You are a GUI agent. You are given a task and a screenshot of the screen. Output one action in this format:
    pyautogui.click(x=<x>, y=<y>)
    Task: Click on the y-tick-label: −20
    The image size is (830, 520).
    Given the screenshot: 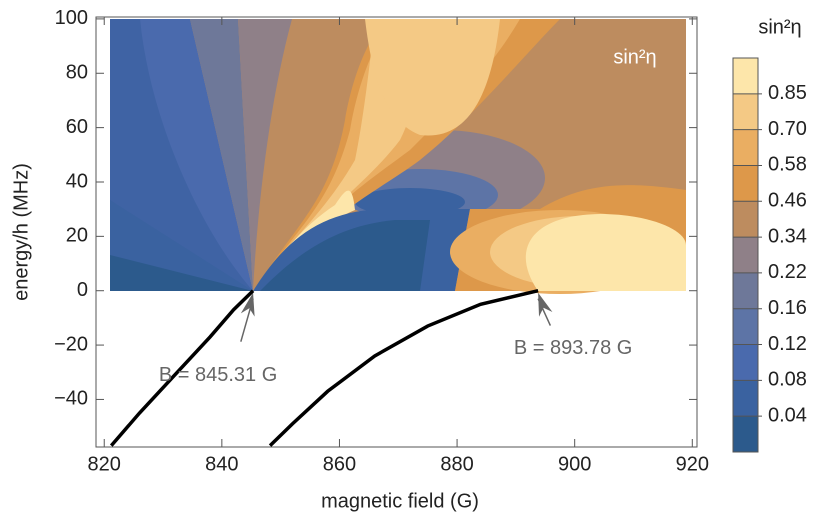 What is the action you would take?
    pyautogui.click(x=71, y=344)
    